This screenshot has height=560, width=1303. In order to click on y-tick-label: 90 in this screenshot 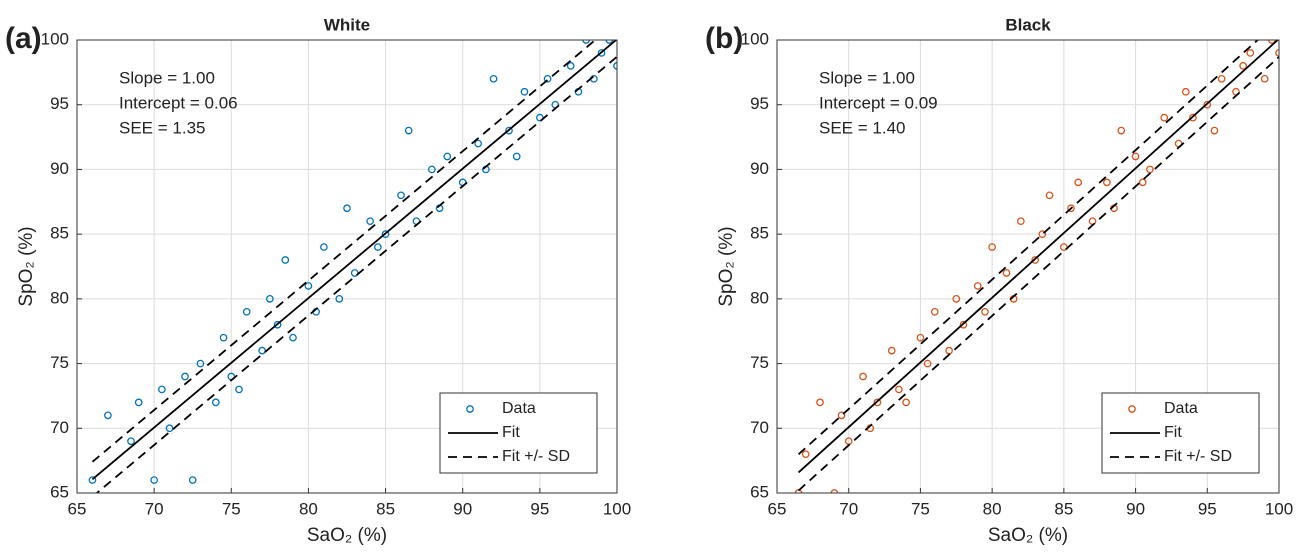, I will do `click(759, 168)`.